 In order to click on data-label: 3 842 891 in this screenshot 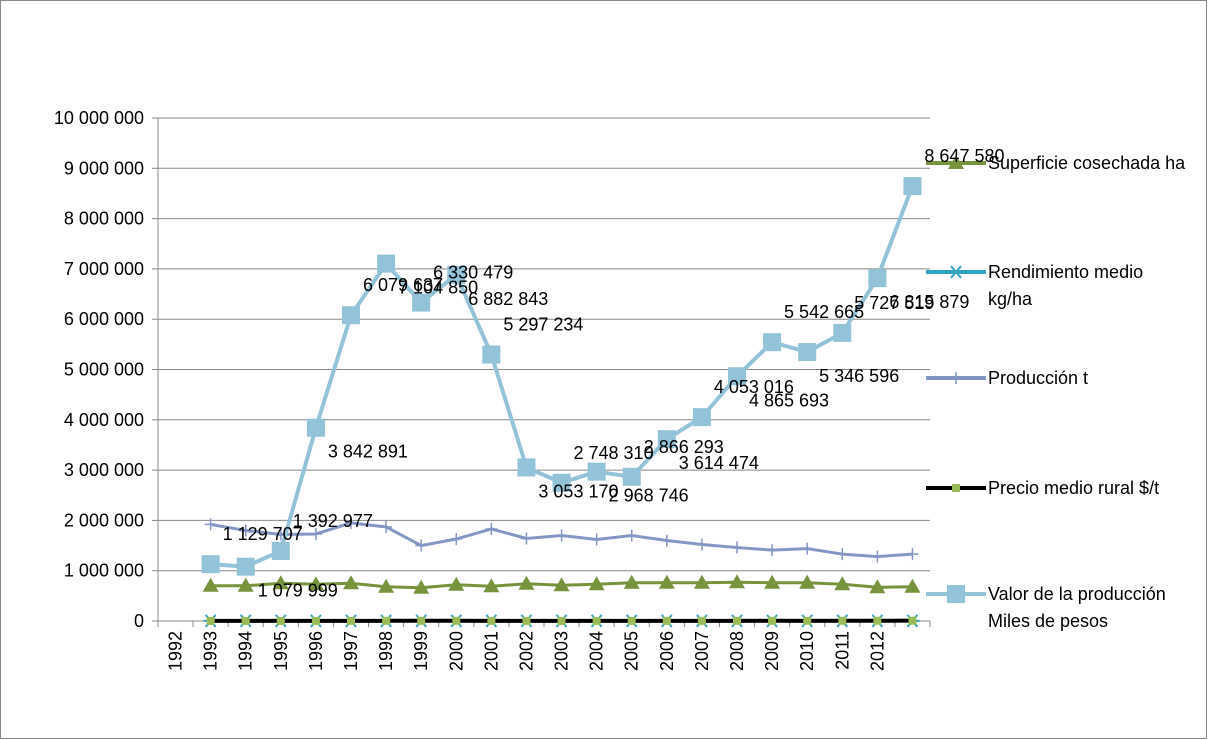, I will do `click(368, 452)`.